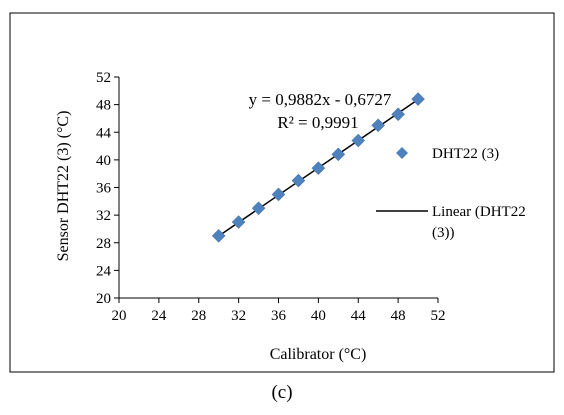 The image size is (564, 415). What do you see at coordinates (103, 244) in the screenshot?
I see `y-tick-label: 28` at bounding box center [103, 244].